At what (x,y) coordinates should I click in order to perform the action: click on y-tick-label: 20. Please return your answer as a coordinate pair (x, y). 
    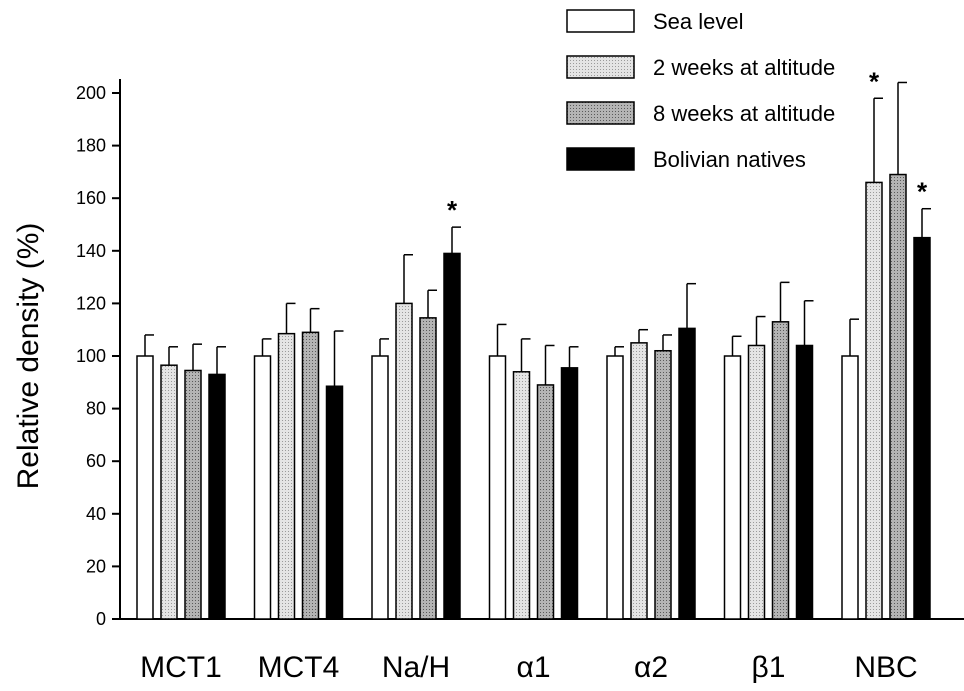
    Looking at the image, I should click on (96, 566).